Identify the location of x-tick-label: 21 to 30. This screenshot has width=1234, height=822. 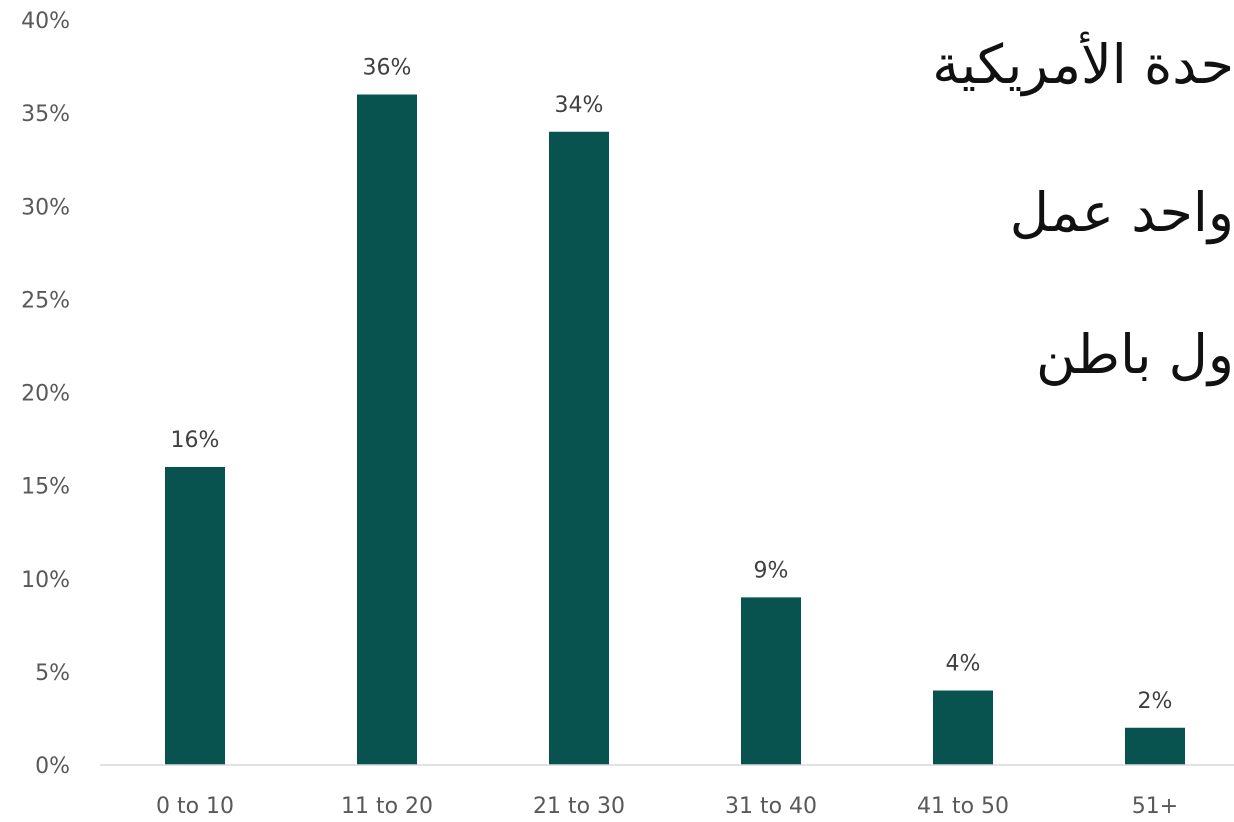
(579, 806).